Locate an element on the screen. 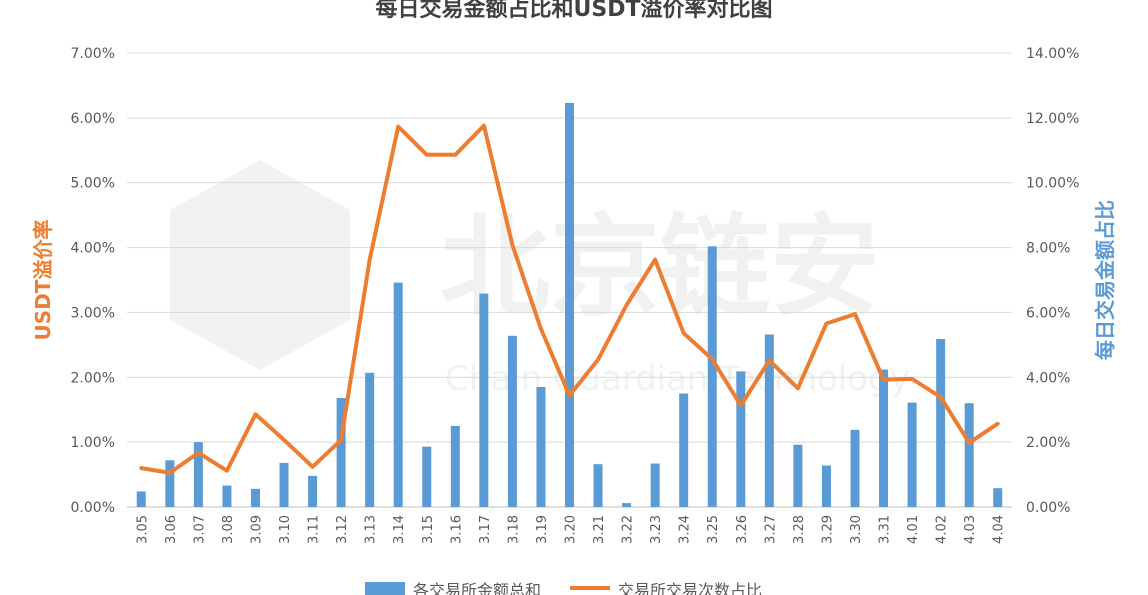  legend-label-bar: 各交易所金额总和 is located at coordinates (477, 588).